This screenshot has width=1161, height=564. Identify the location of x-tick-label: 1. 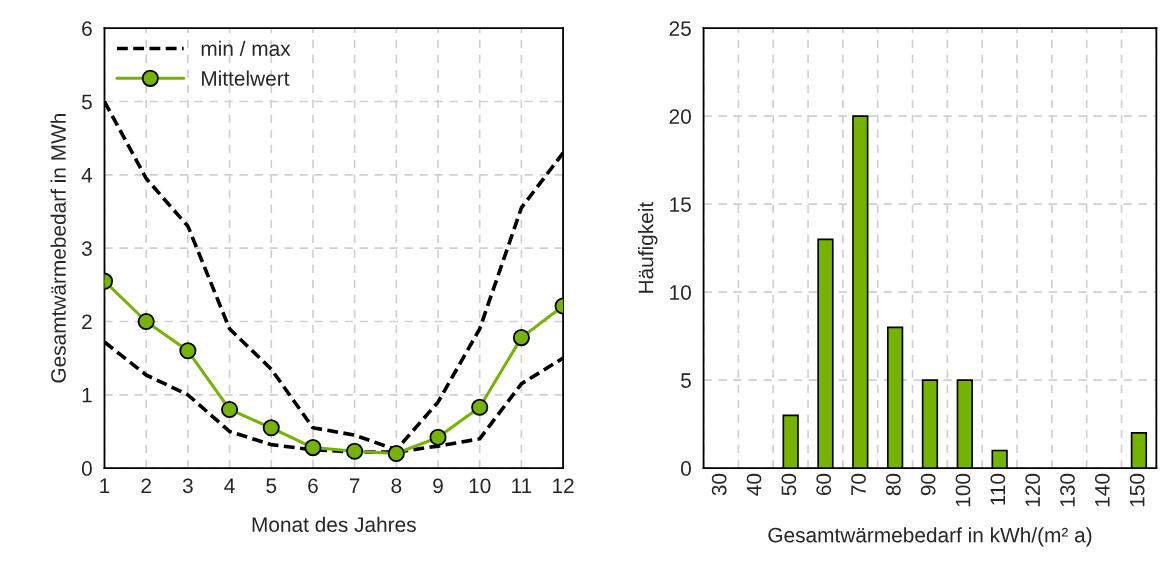
(105, 485).